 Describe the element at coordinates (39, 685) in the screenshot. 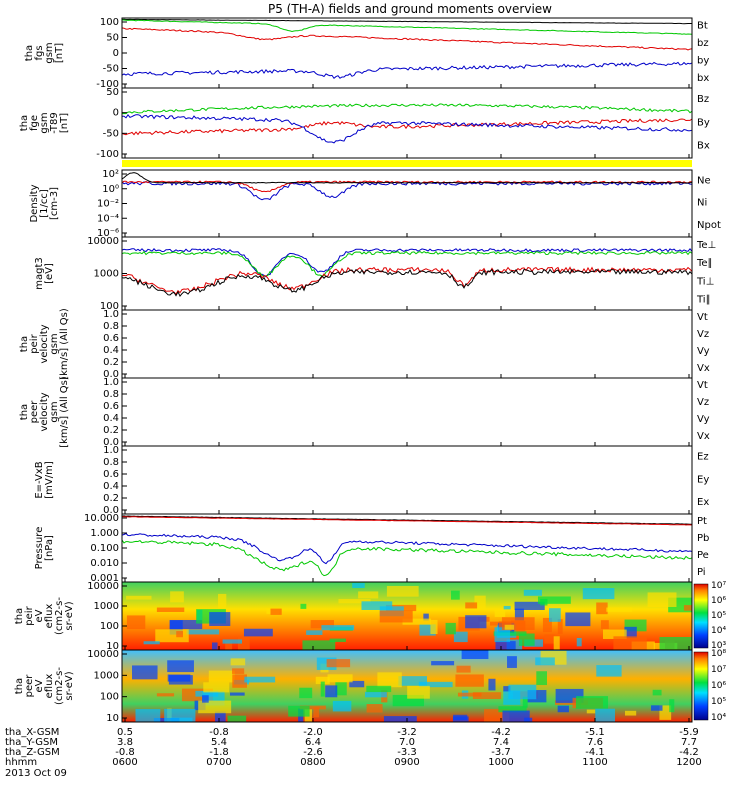

I see `y-axis-label: eV` at that location.